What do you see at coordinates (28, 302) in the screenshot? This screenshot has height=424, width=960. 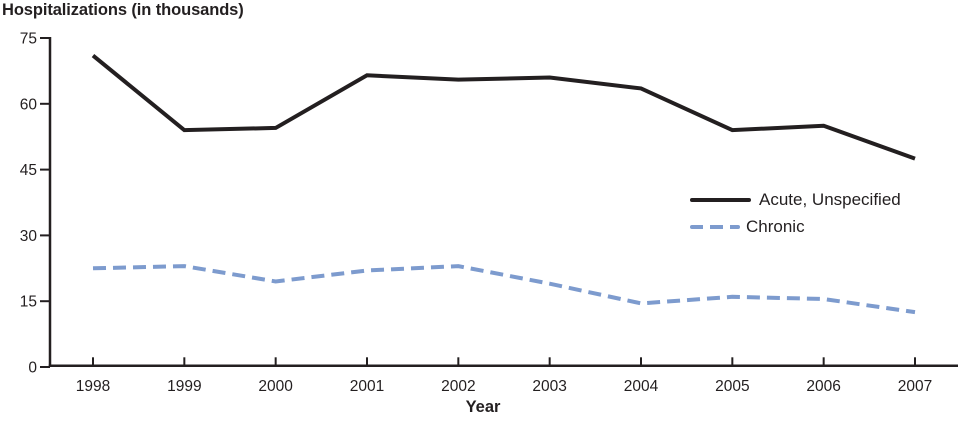 I see `y-tick-label: 15` at bounding box center [28, 302].